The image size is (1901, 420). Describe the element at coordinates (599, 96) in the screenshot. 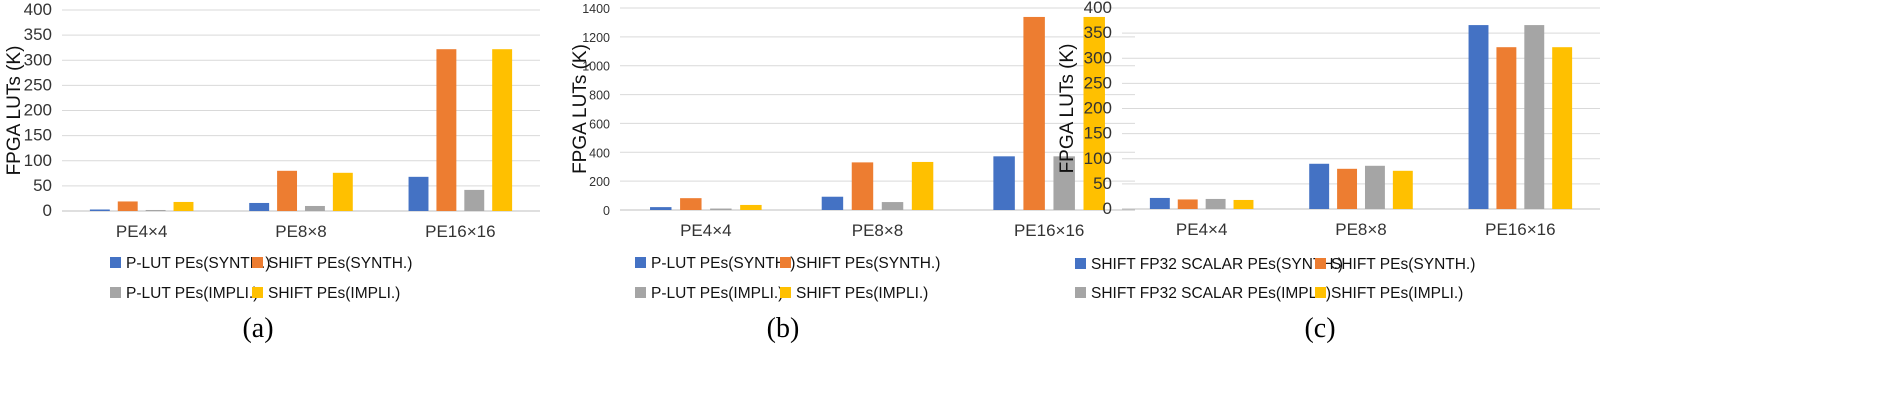

I see `y-tick-label: 800` at that location.